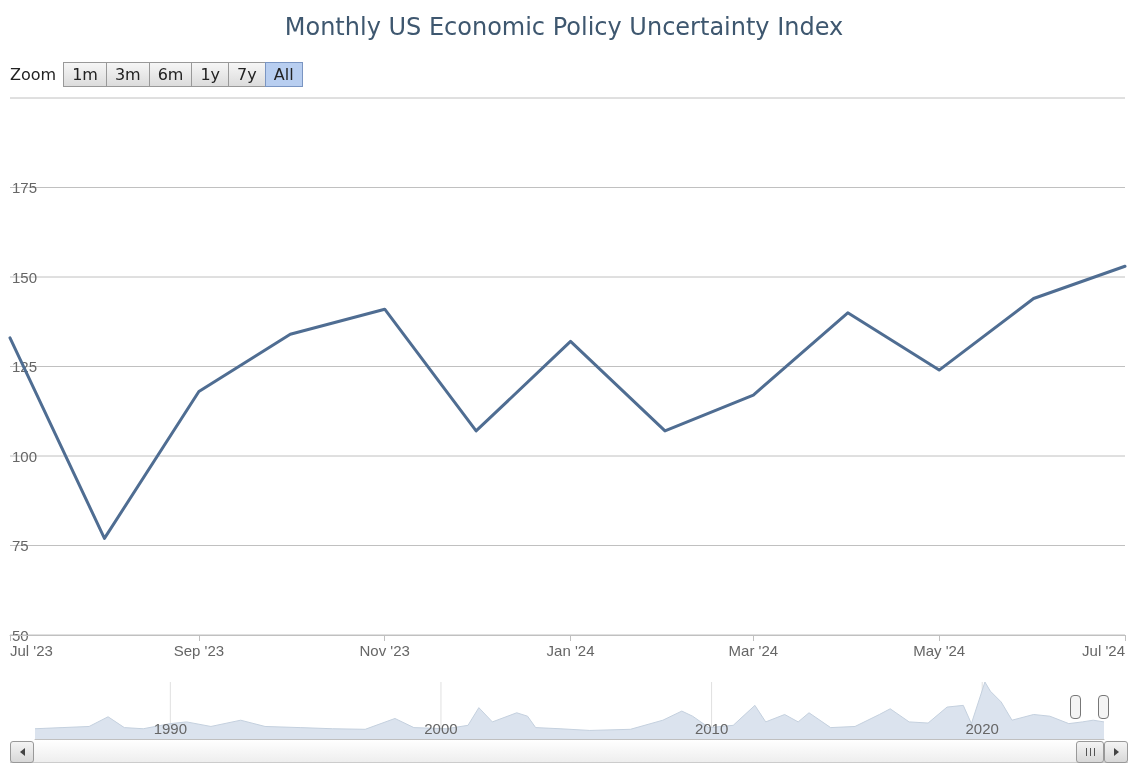 This screenshot has height=779, width=1128. Describe the element at coordinates (1103, 650) in the screenshot. I see `x-tick-label: Jul '24` at that location.